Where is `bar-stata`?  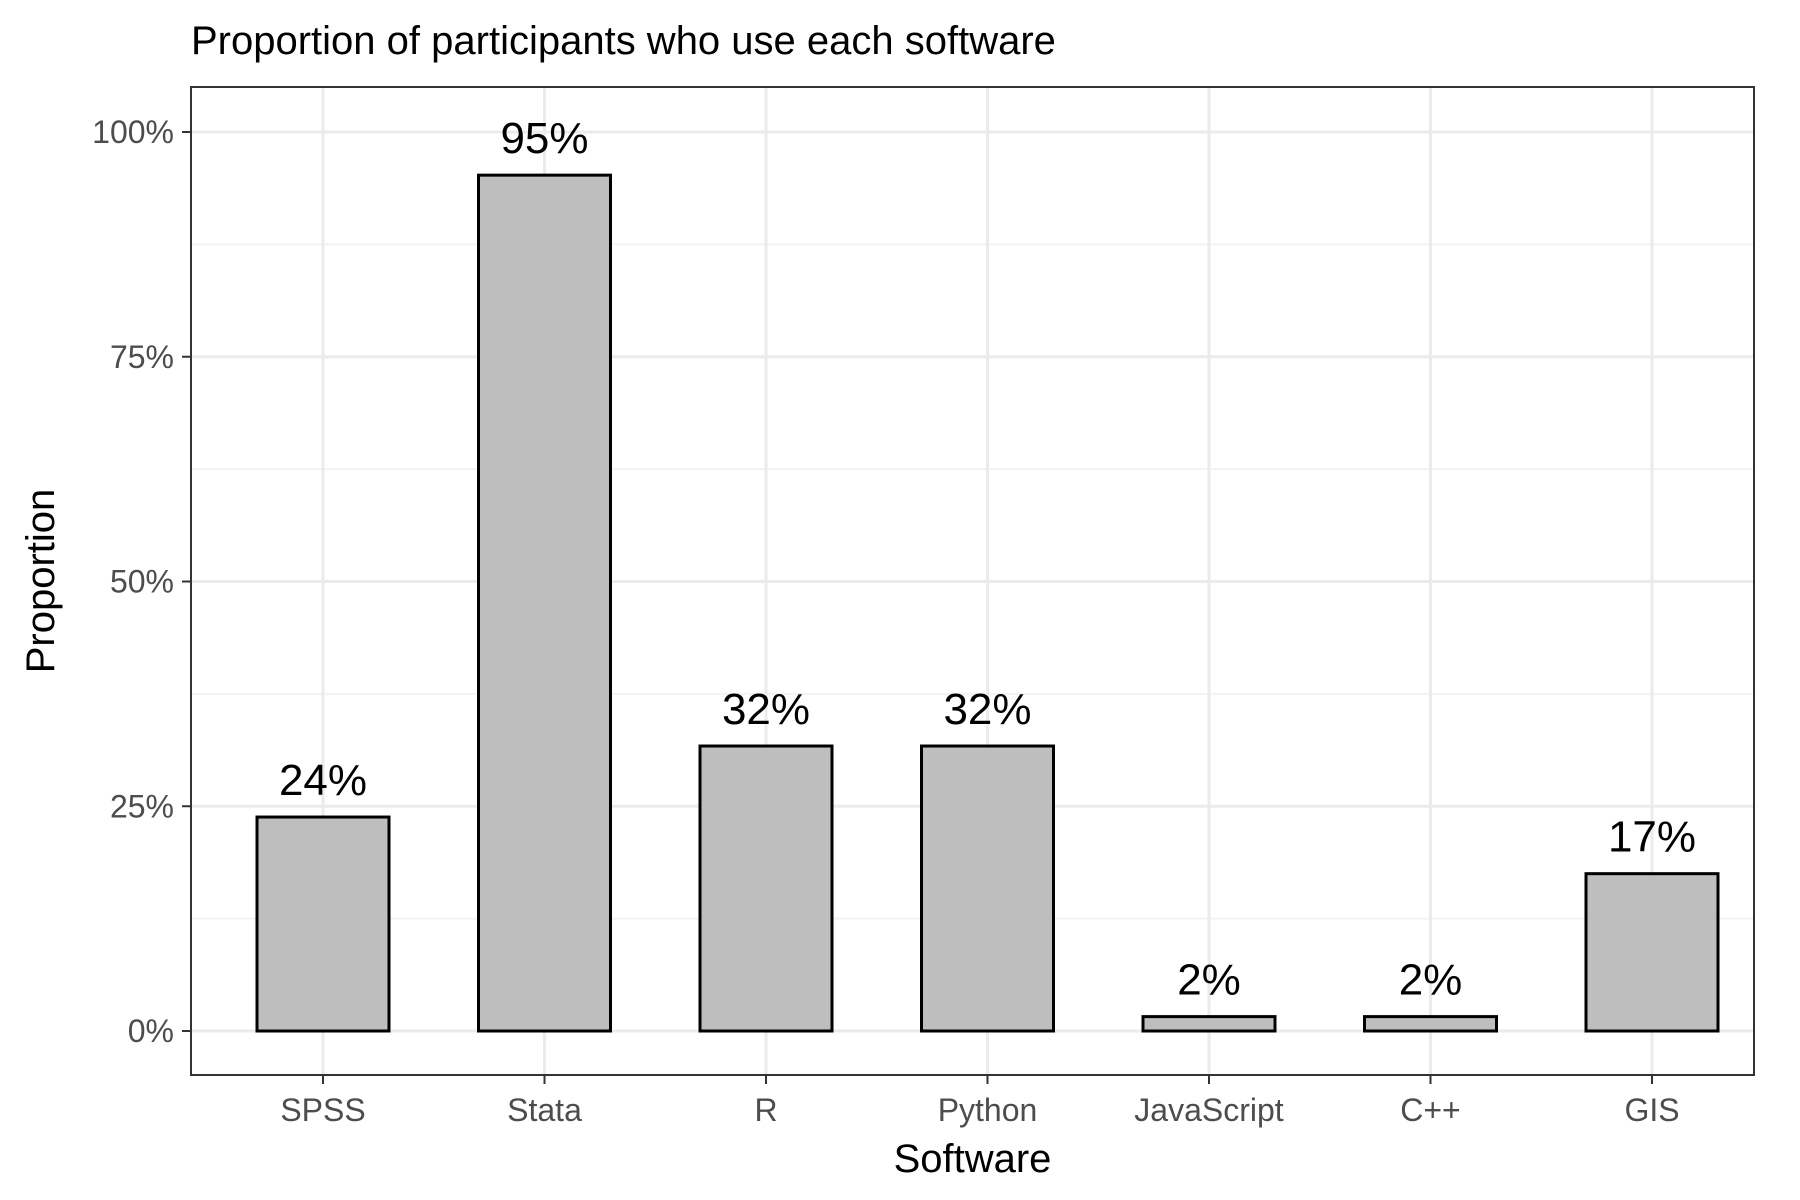 bar-stata is located at coordinates (544, 603).